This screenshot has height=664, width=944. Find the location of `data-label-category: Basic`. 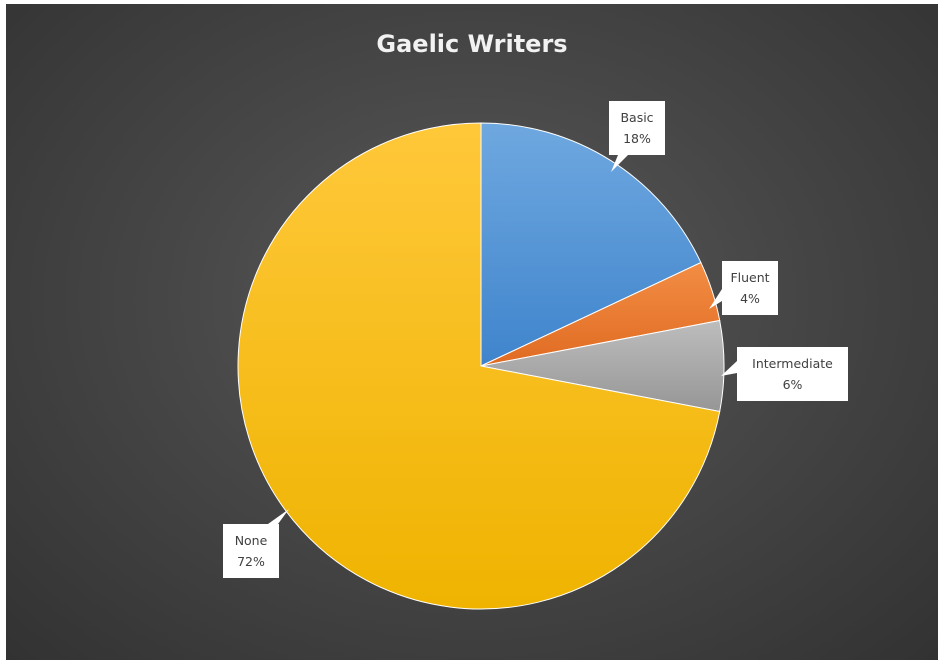

data-label-category: Basic is located at coordinates (636, 117).